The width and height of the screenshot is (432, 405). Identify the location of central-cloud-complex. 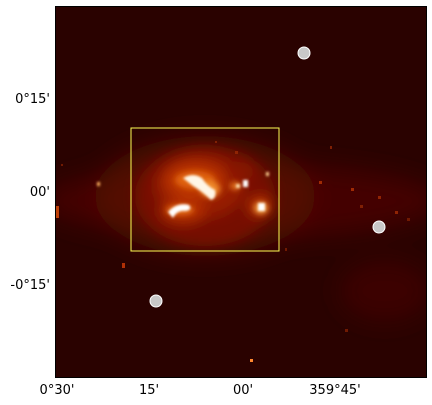
(205, 196).